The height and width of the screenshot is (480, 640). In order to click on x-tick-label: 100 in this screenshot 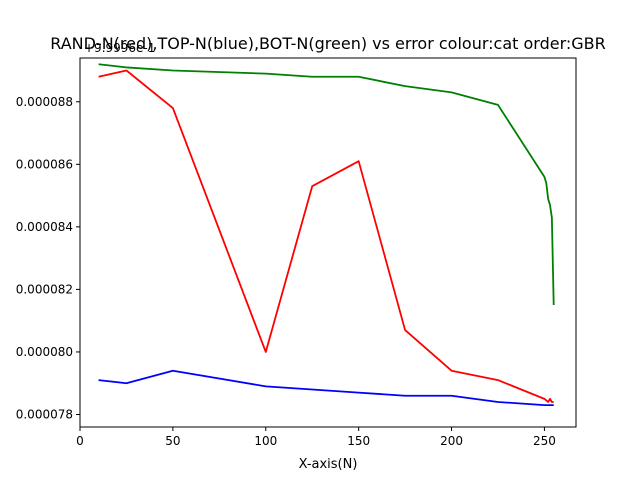, I will do `click(265, 441)`.